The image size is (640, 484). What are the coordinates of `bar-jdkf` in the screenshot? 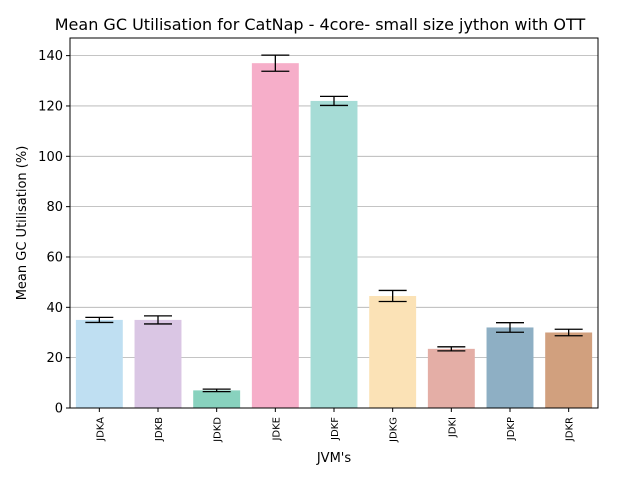 It's located at (334, 254).